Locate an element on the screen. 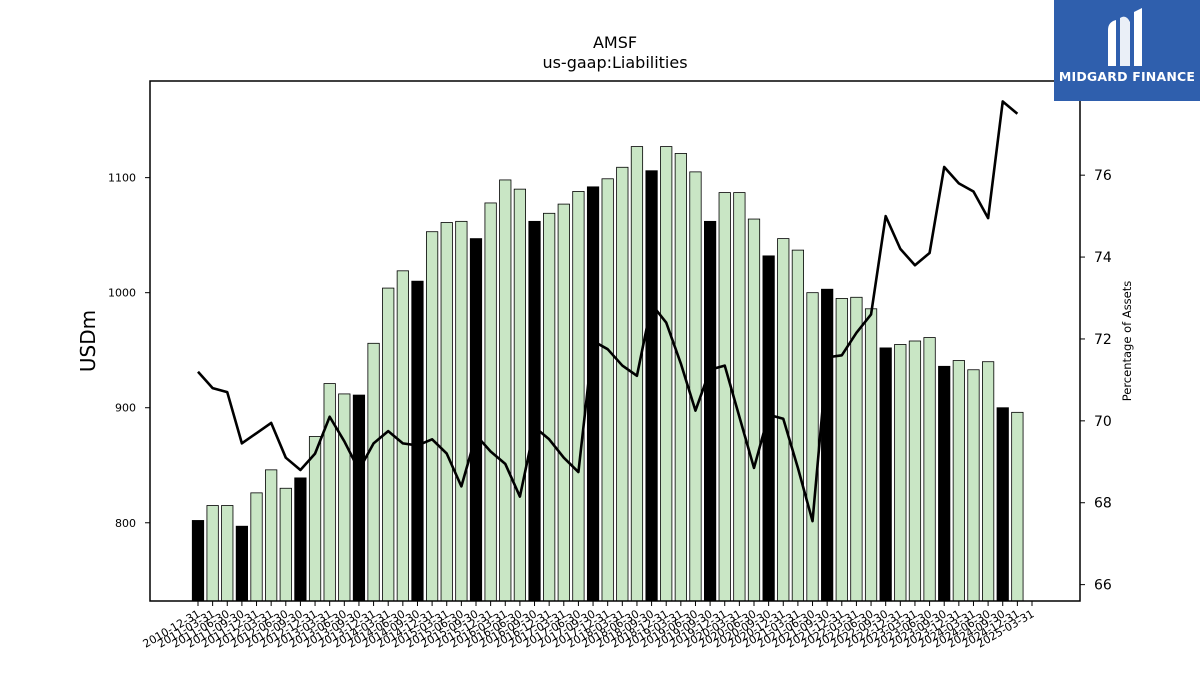 The height and width of the screenshot is (675, 1200). y2-tick-label: 68 is located at coordinates (1103, 504).